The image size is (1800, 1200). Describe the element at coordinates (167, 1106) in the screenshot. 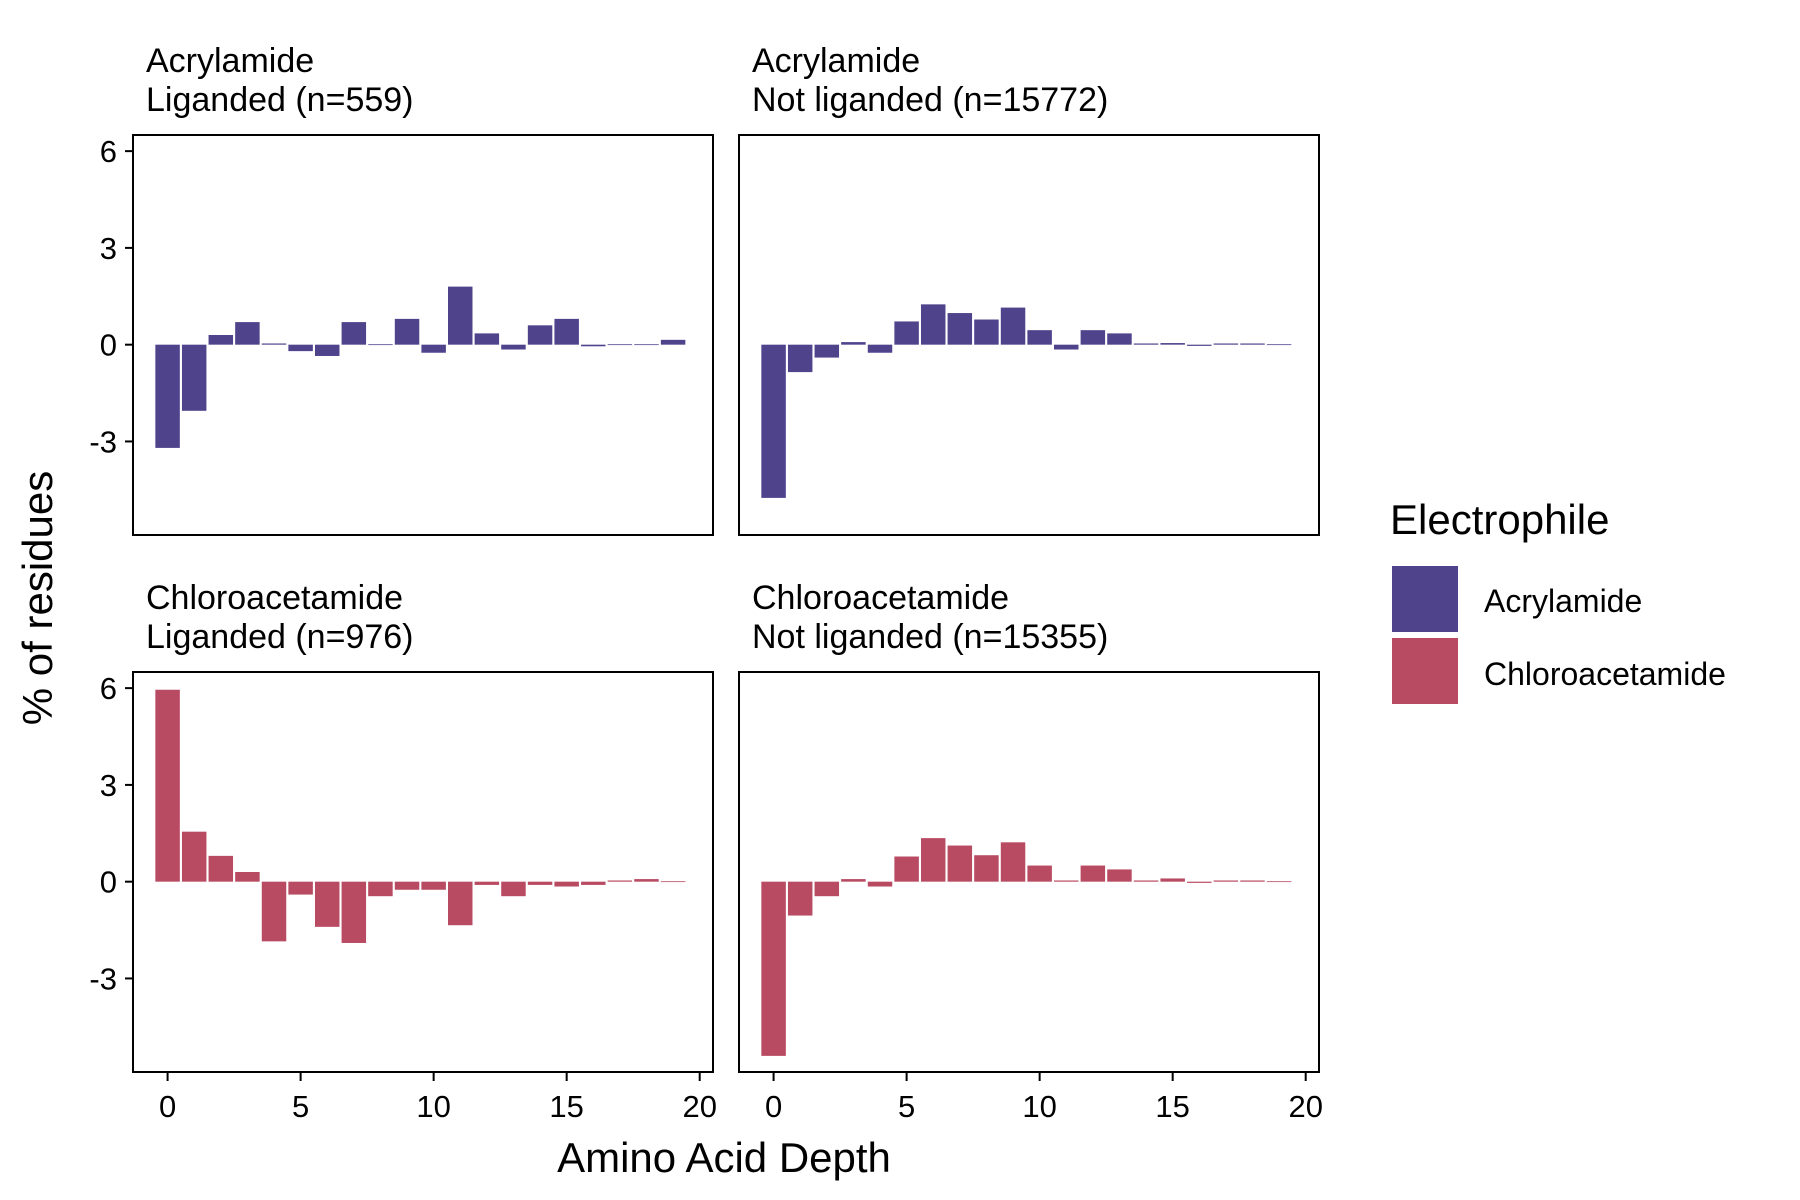

I see `x-tick-label: 0` at that location.